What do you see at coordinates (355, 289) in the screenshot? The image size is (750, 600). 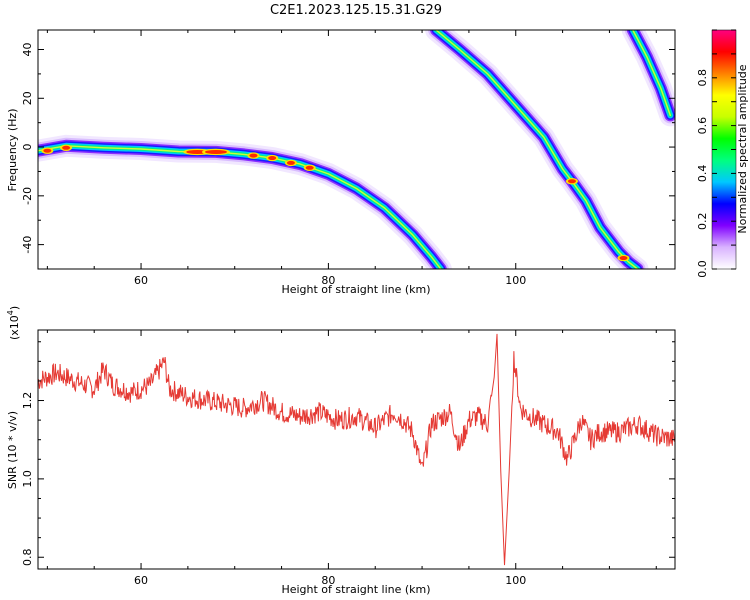 I see `spectrogram-x-label: Height of straight line (km)` at bounding box center [355, 289].